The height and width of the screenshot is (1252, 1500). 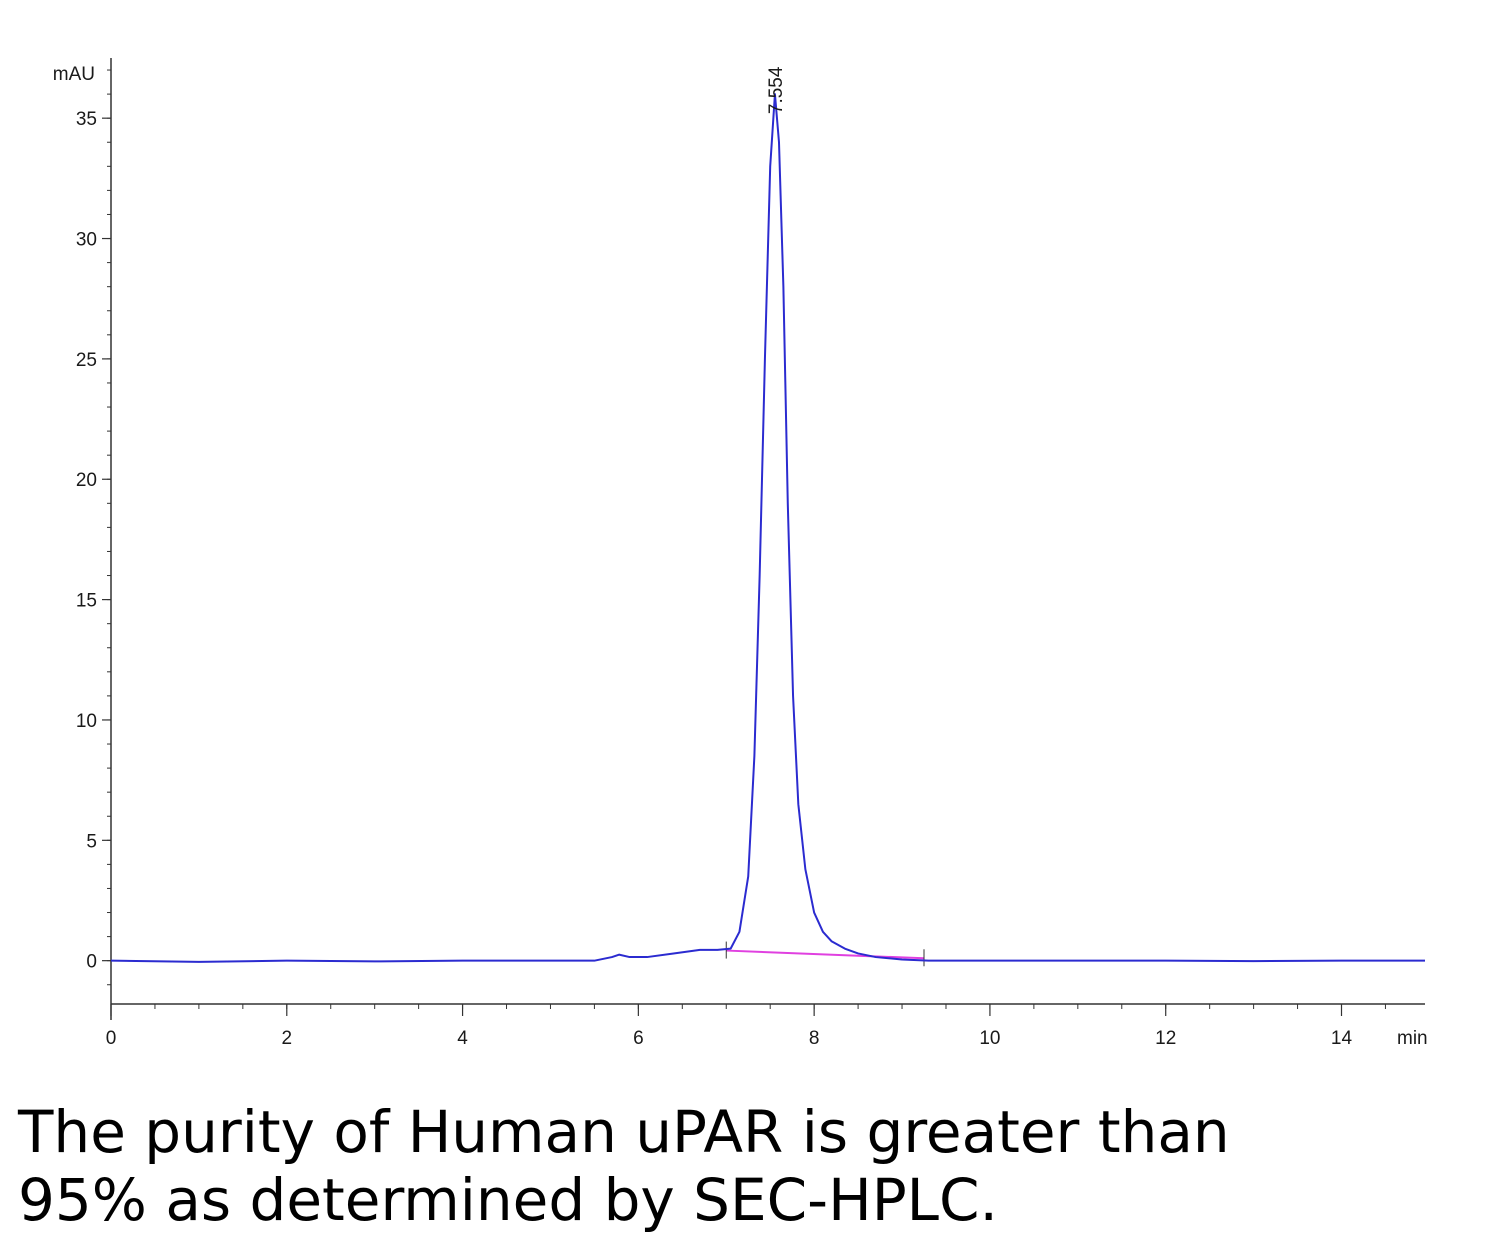 I want to click on x-tick-label: 6, so click(x=638, y=1038).